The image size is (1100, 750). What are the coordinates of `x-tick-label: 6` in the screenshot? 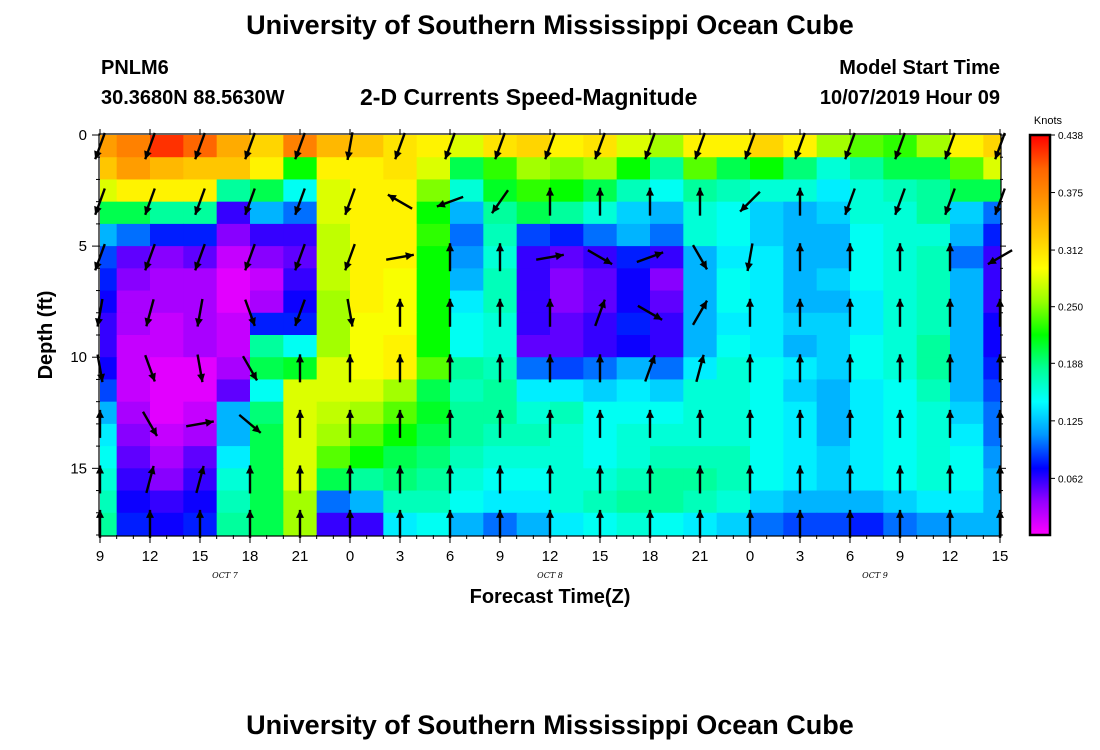 It's located at (850, 556).